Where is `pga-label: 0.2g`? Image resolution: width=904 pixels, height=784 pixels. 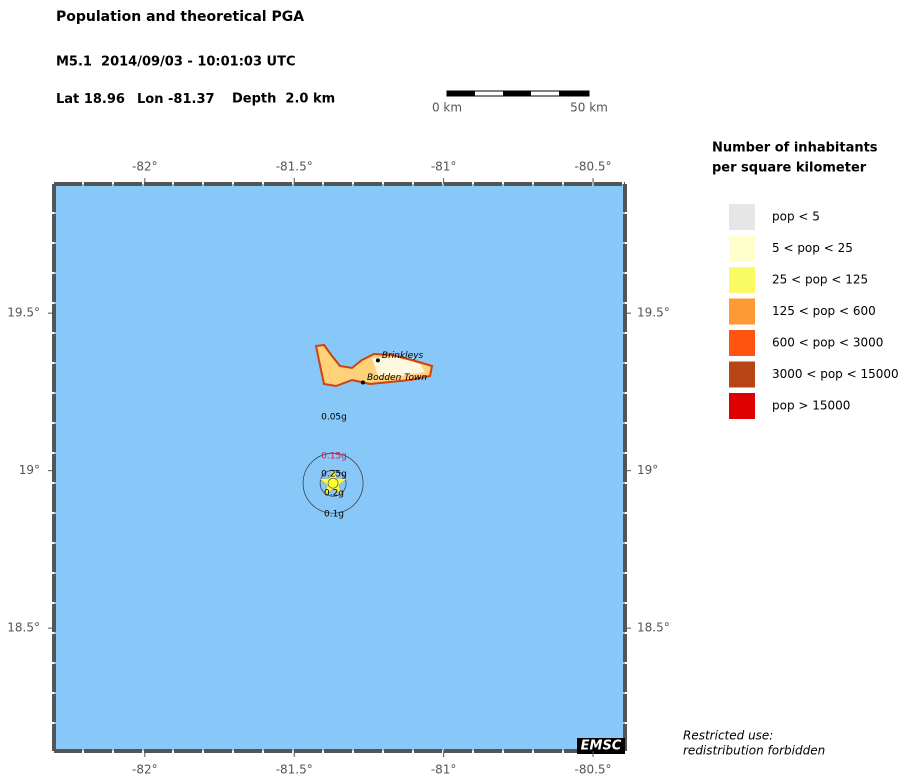 pga-label: 0.2g is located at coordinates (334, 494).